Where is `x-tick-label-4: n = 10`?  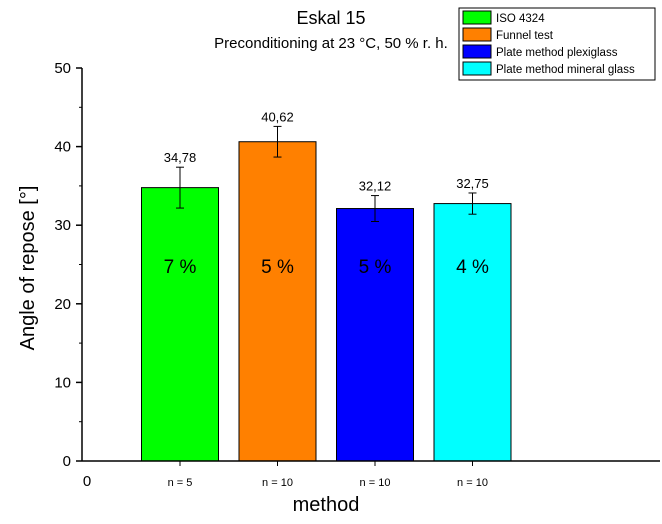 x-tick-label-4: n = 10 is located at coordinates (472, 483).